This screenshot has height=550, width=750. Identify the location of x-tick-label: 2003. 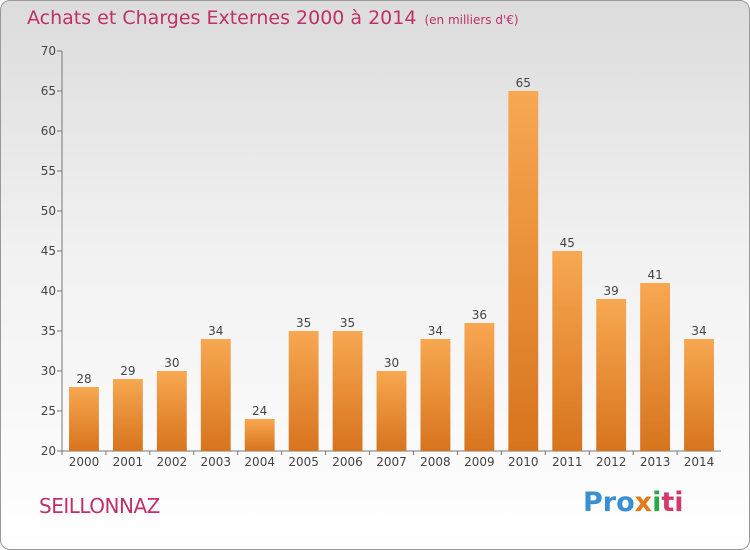
(215, 462).